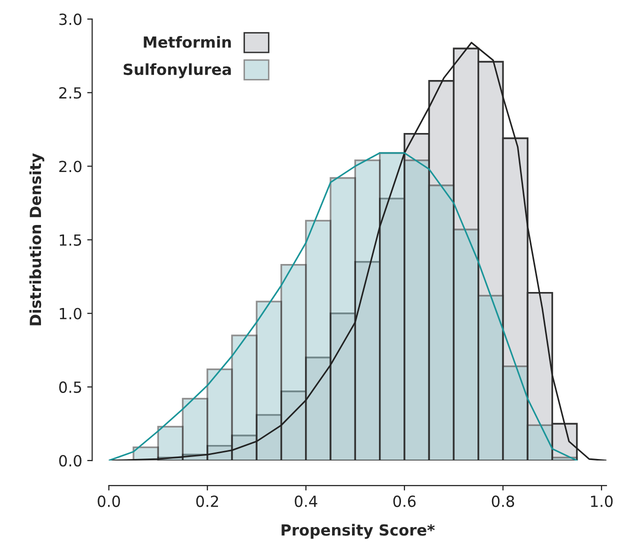 The width and height of the screenshot is (622, 545). What do you see at coordinates (503, 502) in the screenshot?
I see `x-tick-label: 0.8` at bounding box center [503, 502].